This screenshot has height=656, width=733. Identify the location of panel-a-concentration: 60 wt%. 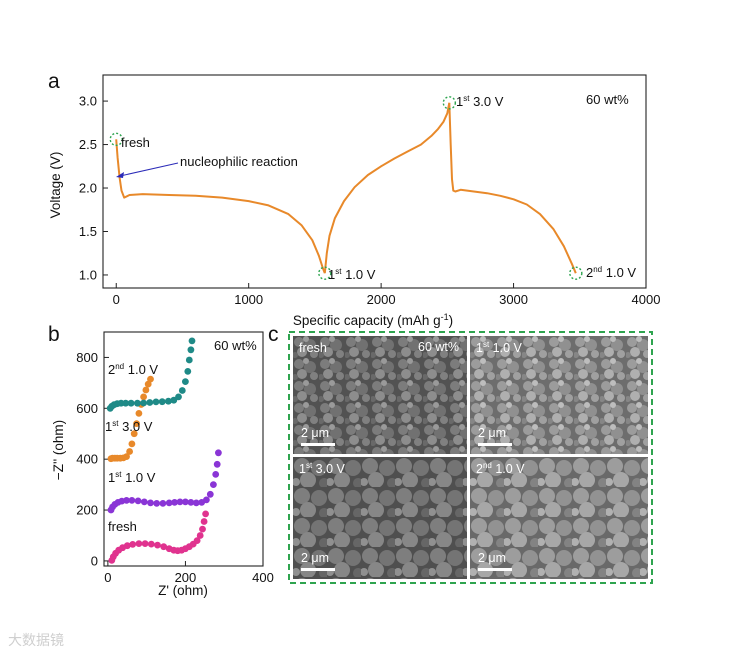
(607, 99).